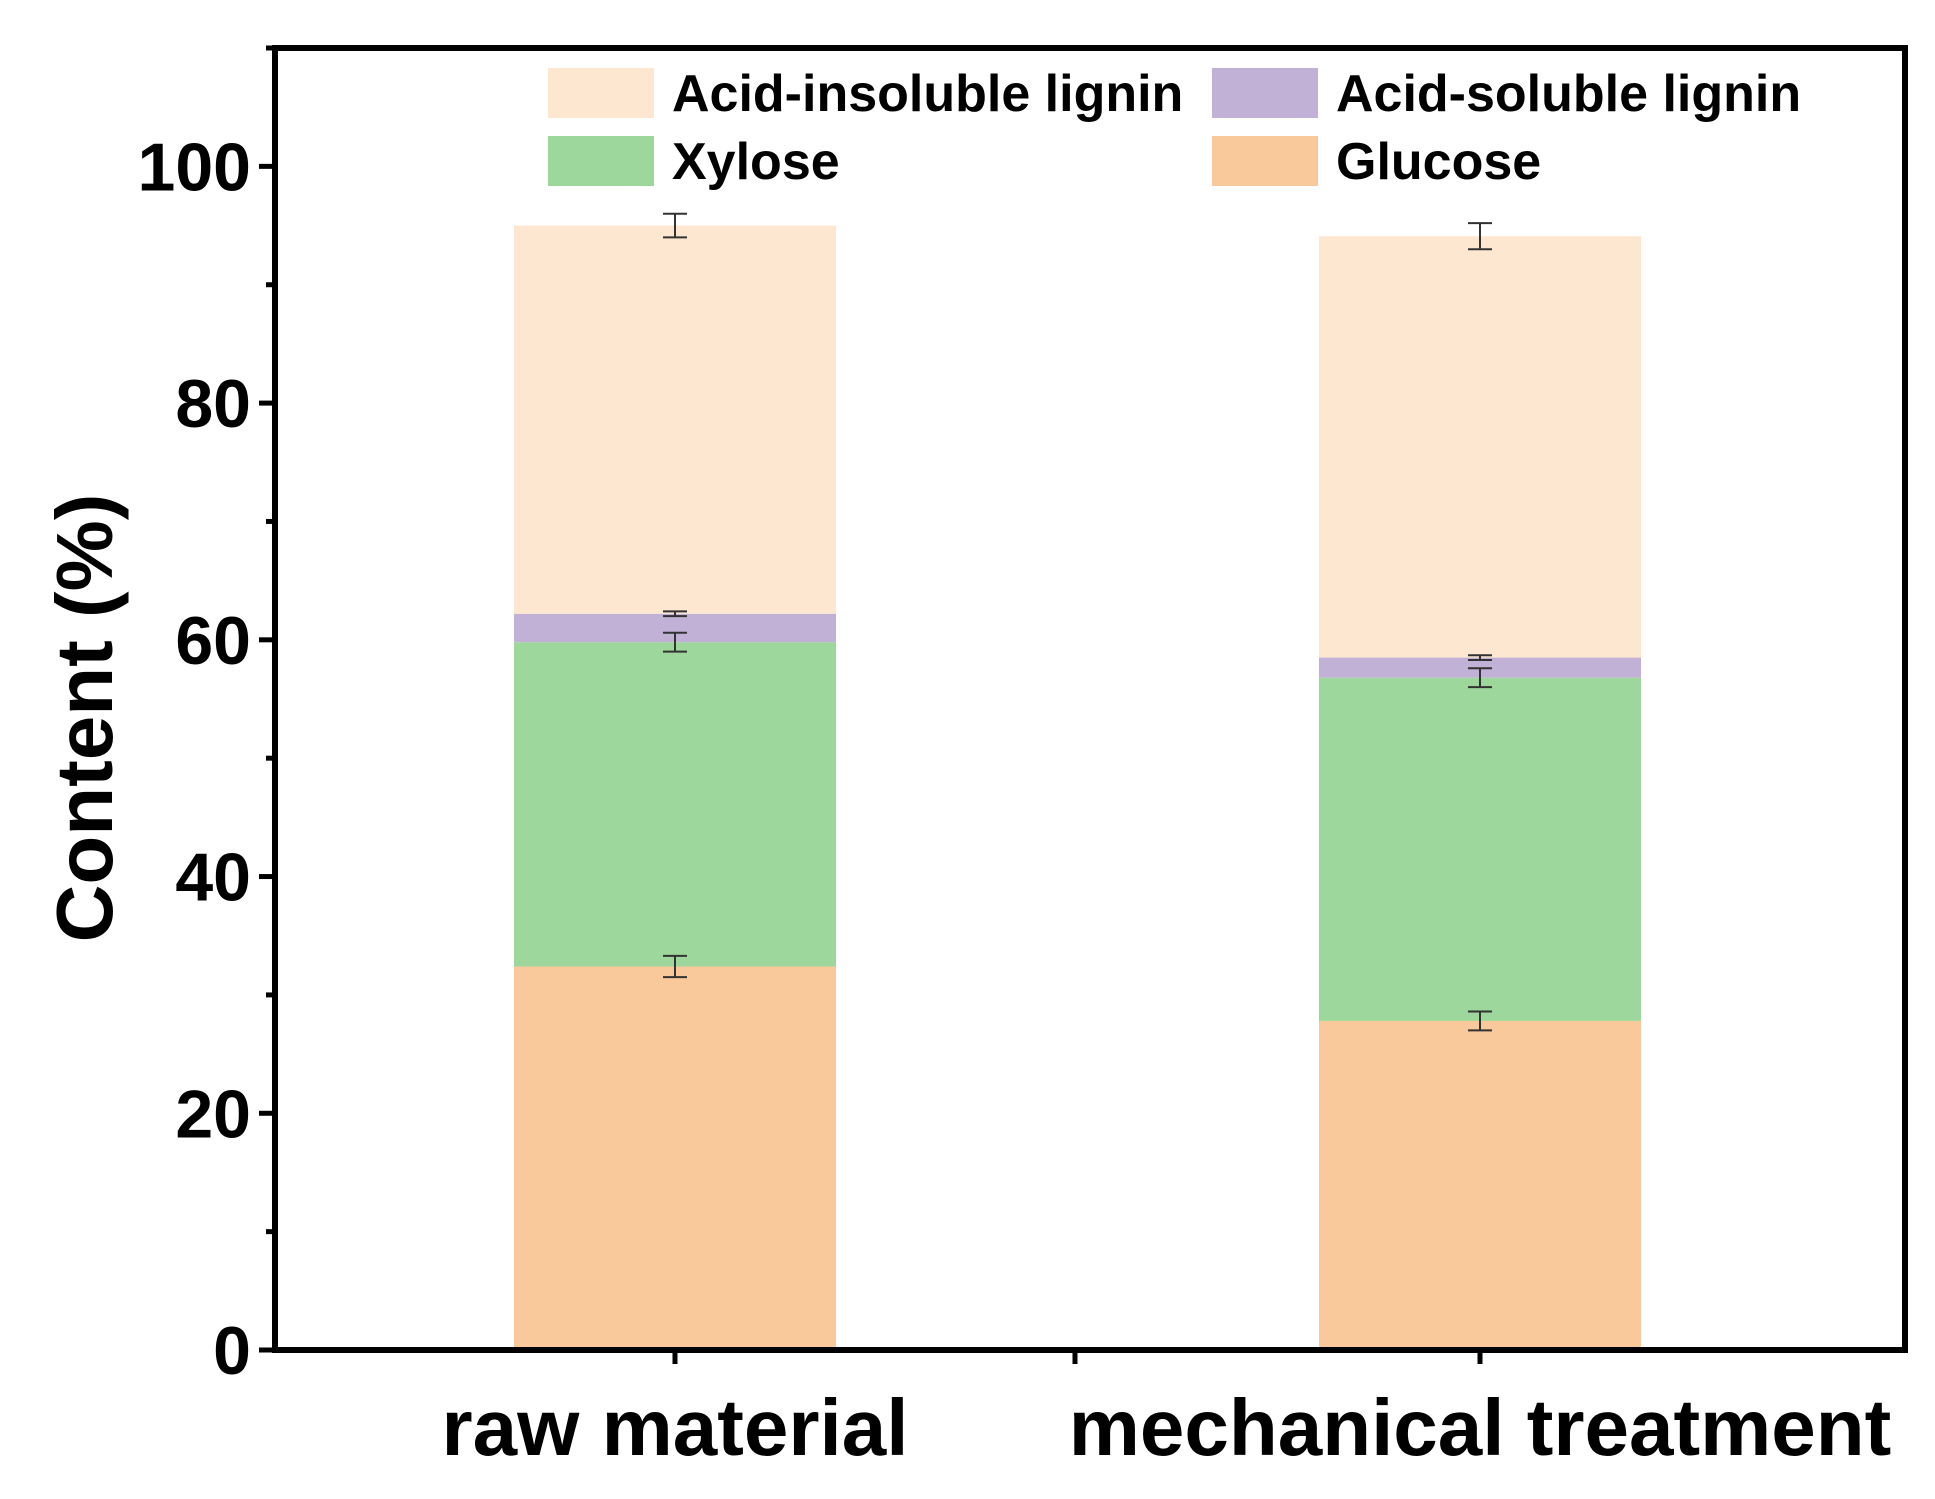 The height and width of the screenshot is (1499, 1935). I want to click on error-bar-mechanical-treatment-acid-soluble-lignin, so click(1480, 657).